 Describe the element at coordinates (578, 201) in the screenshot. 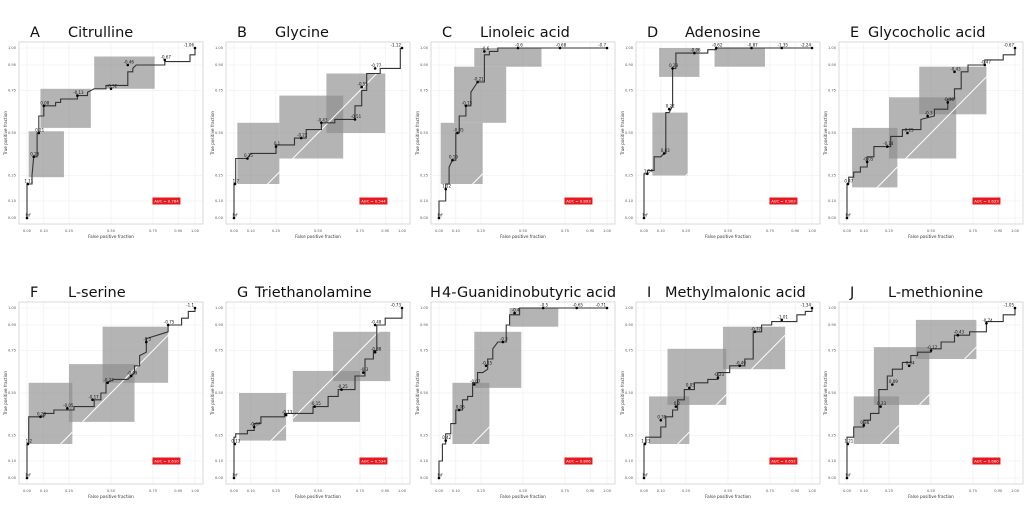

I see `auc-label: AUC = 0.893` at that location.